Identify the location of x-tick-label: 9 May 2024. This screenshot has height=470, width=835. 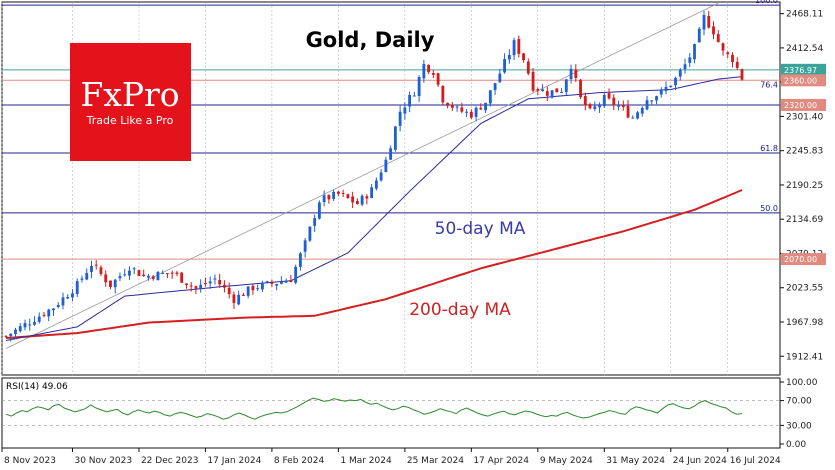
(566, 461).